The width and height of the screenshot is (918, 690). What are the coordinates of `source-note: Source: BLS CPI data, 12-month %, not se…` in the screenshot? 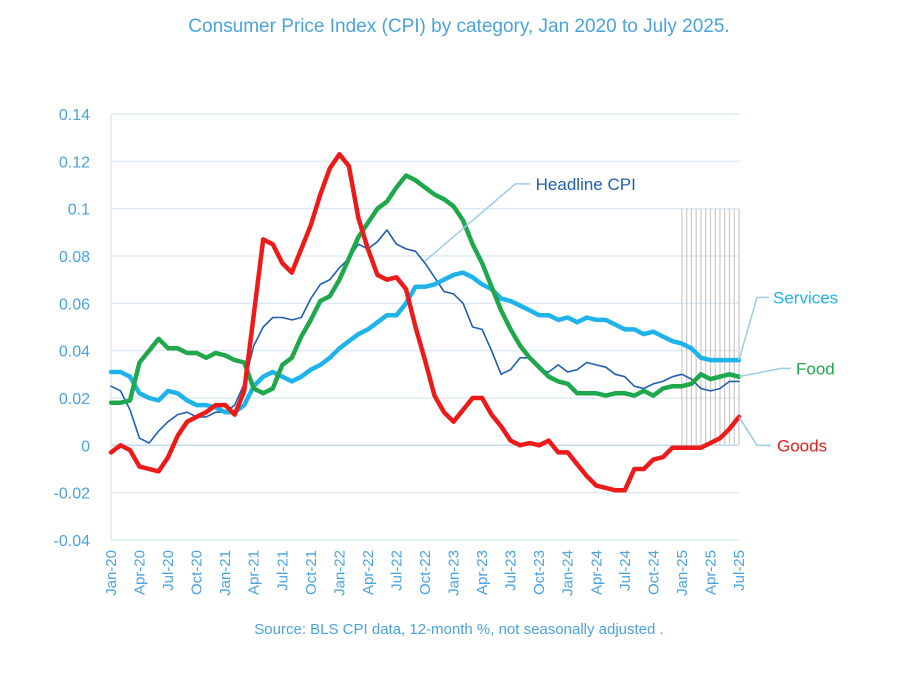 It's located at (459, 629).